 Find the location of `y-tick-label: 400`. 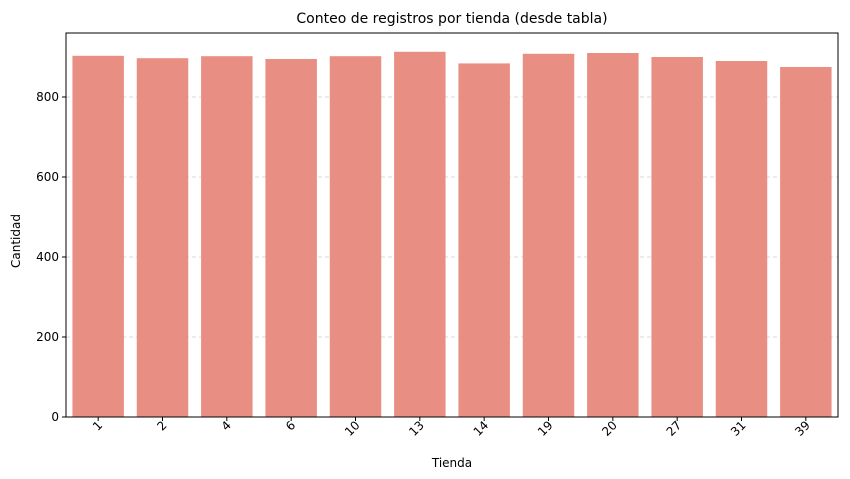

y-tick-label: 400 is located at coordinates (47, 257).